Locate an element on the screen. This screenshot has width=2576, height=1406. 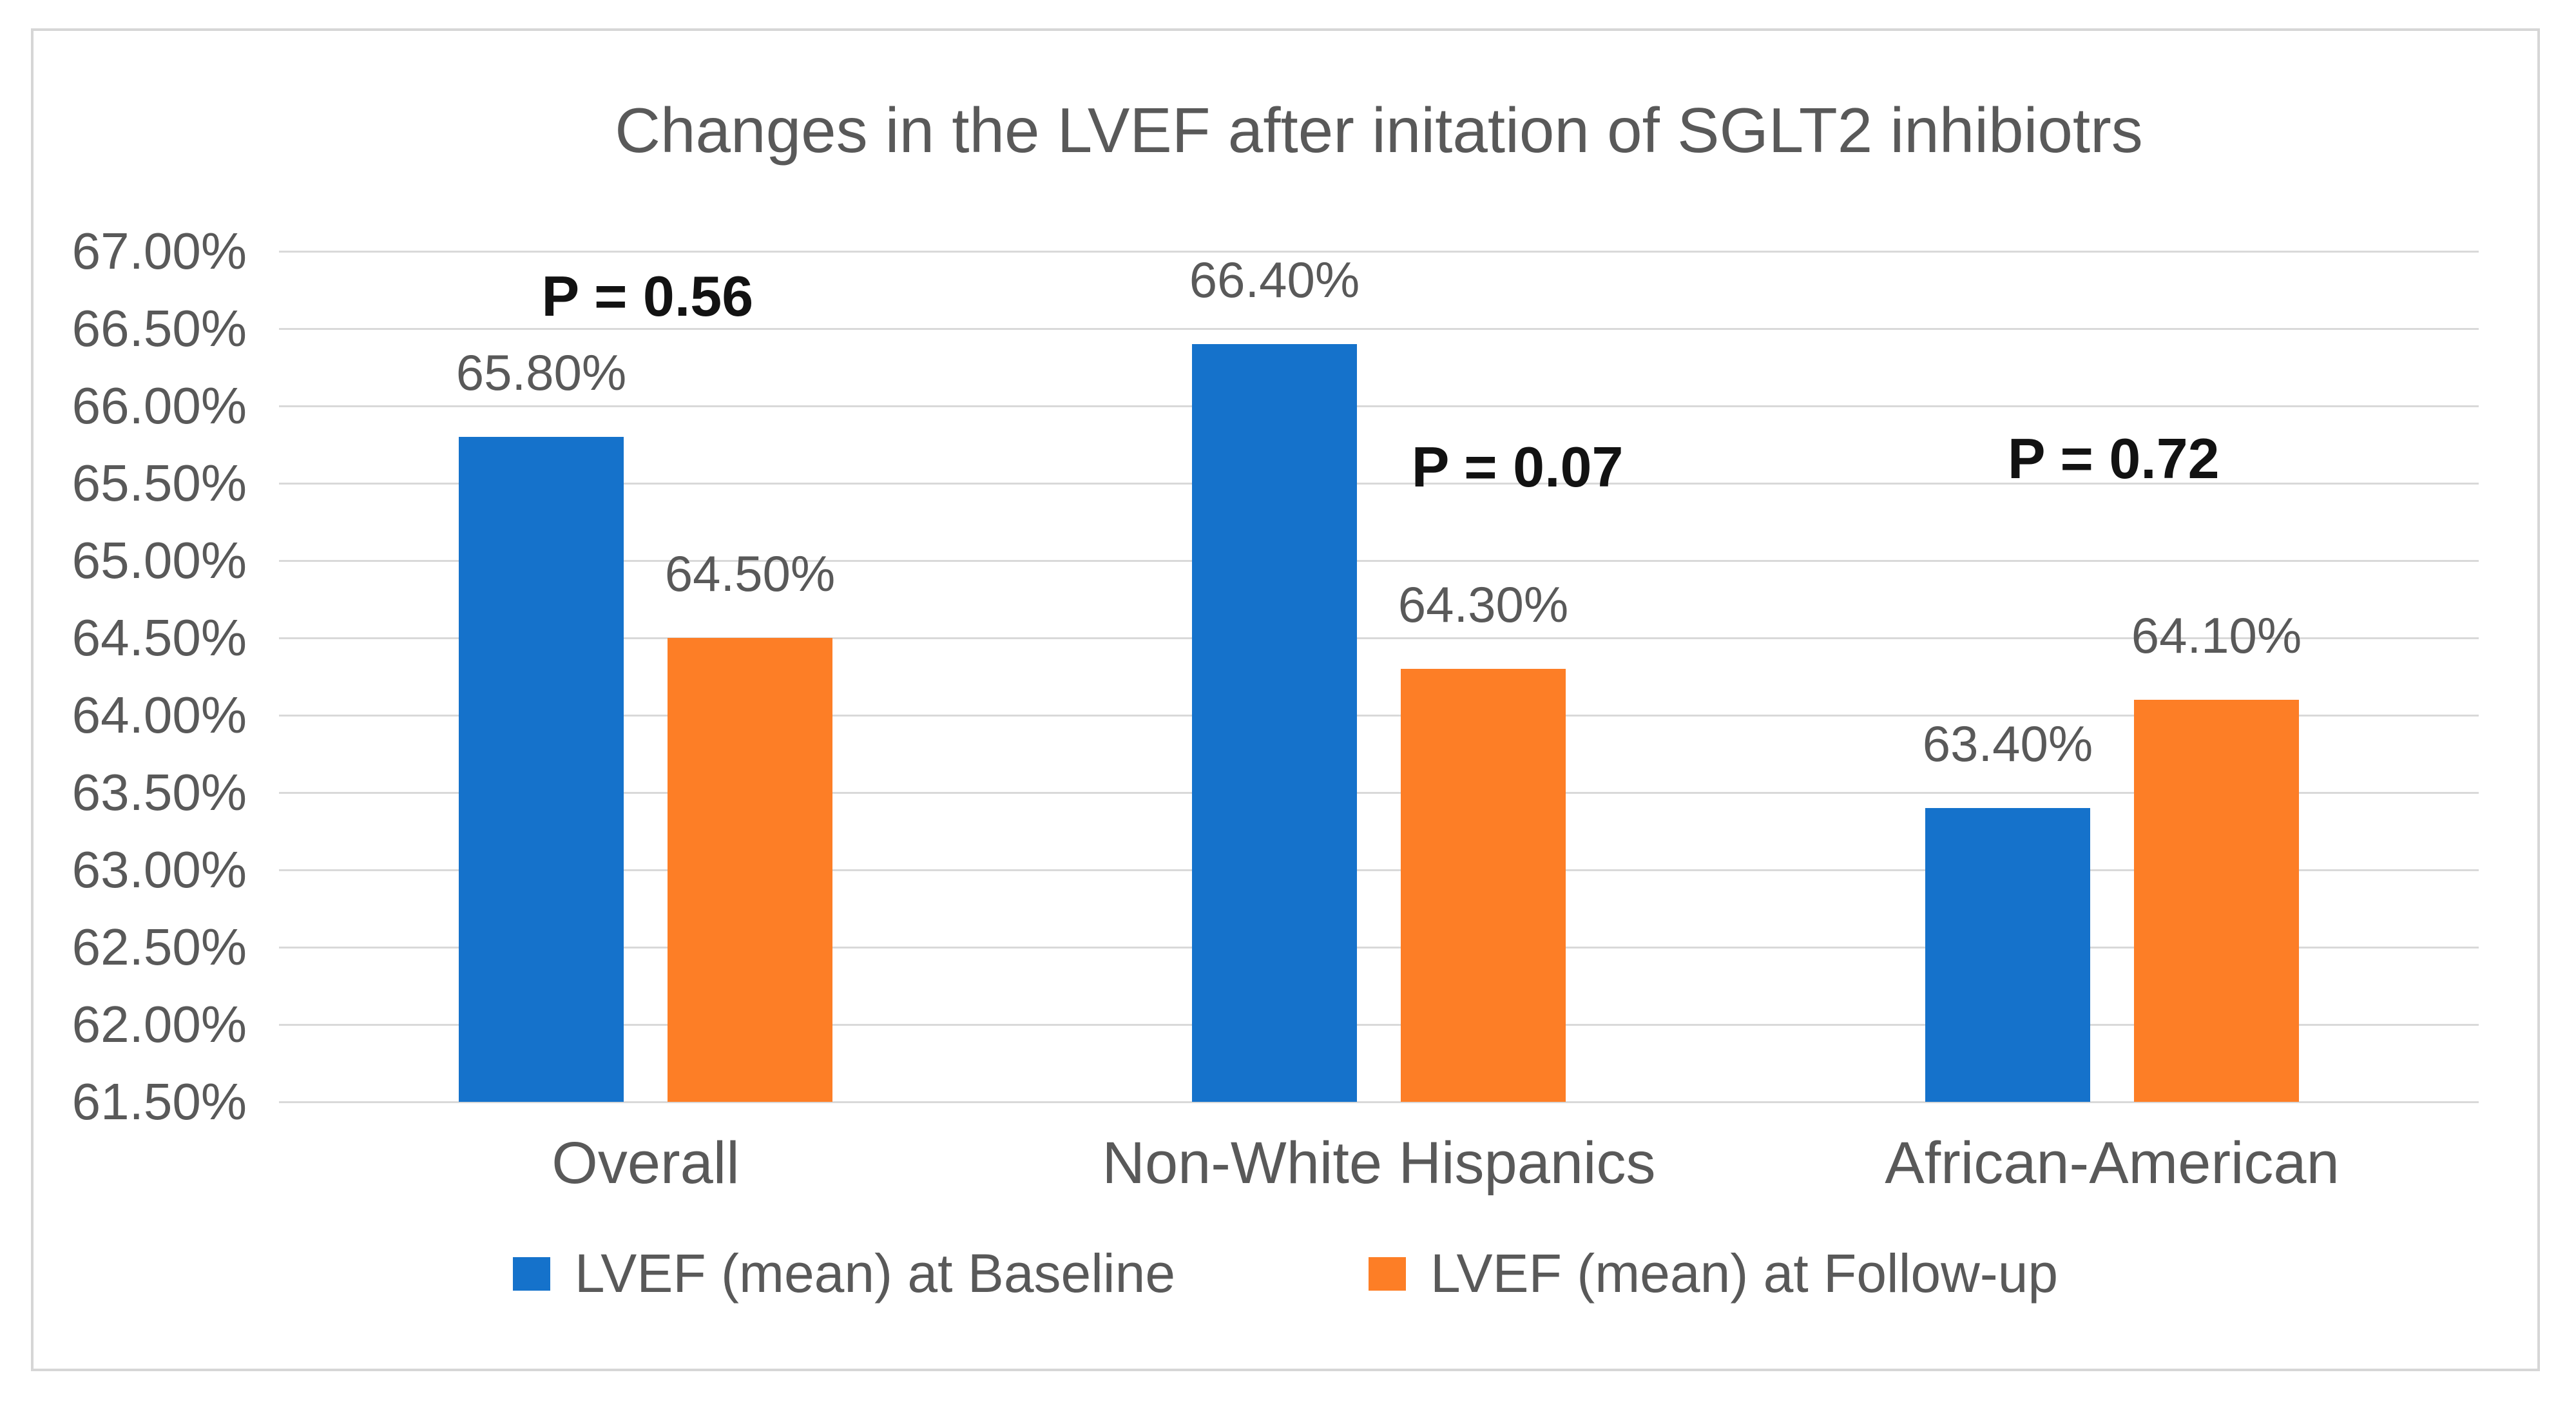
y-axis-tick-label: 65.50% is located at coordinates (160, 483).